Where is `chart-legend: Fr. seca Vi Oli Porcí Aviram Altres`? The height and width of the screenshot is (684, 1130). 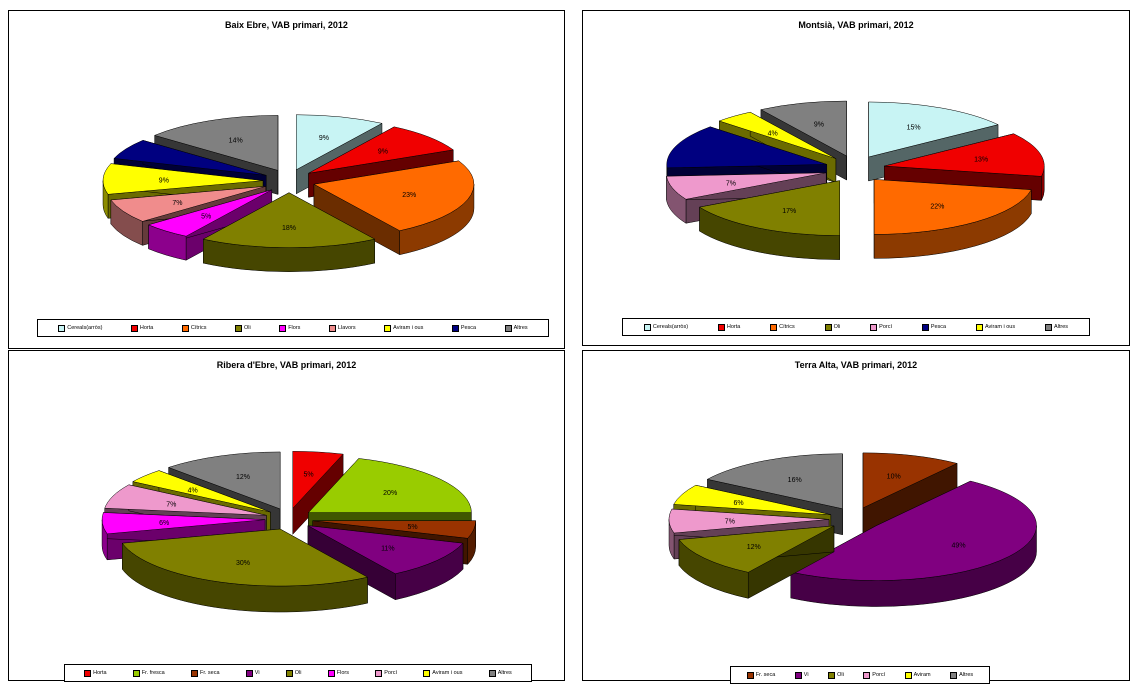
chart-legend: Fr. seca Vi Oli Porcí Aviram Altres is located at coordinates (860, 675).